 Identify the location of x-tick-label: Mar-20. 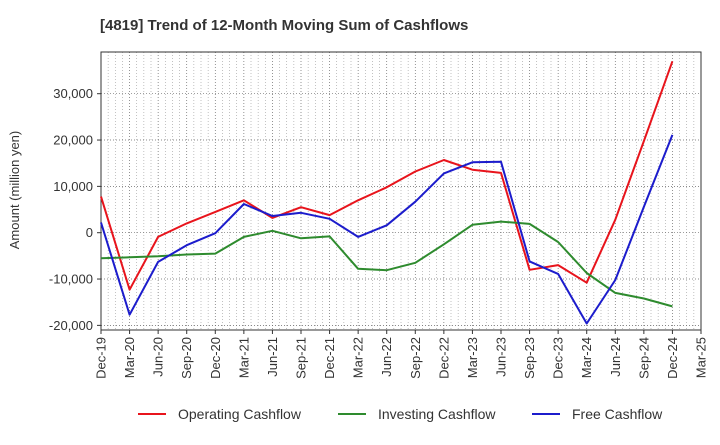
(129, 357).